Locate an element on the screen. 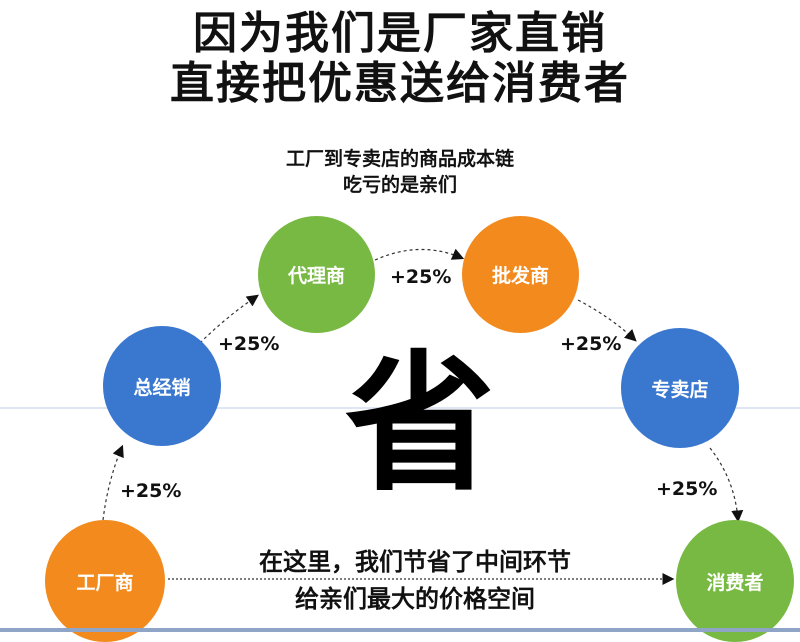 This screenshot has width=800, height=642. node-general-distributor: 总经销 is located at coordinates (162, 386).